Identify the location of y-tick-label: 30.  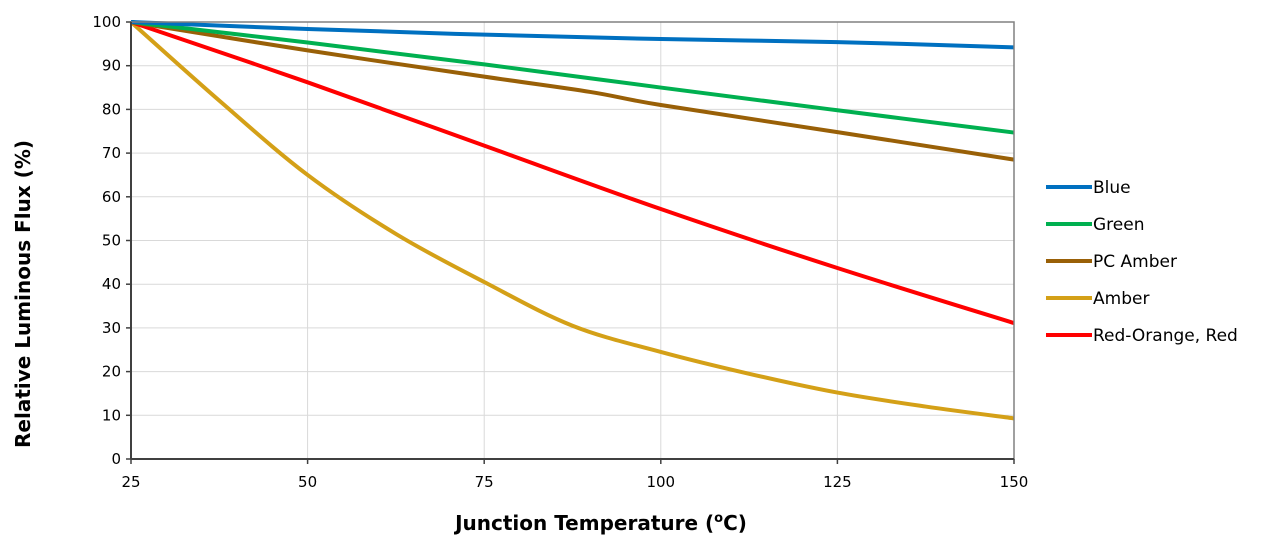
(111, 328).